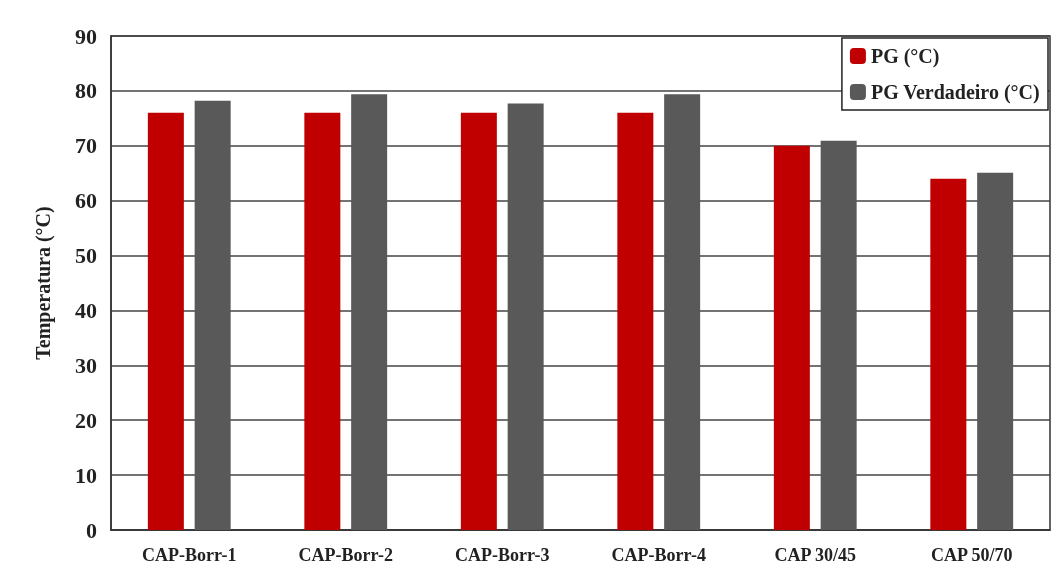 The image size is (1062, 585). I want to click on y-tick-label: 30, so click(86, 365).